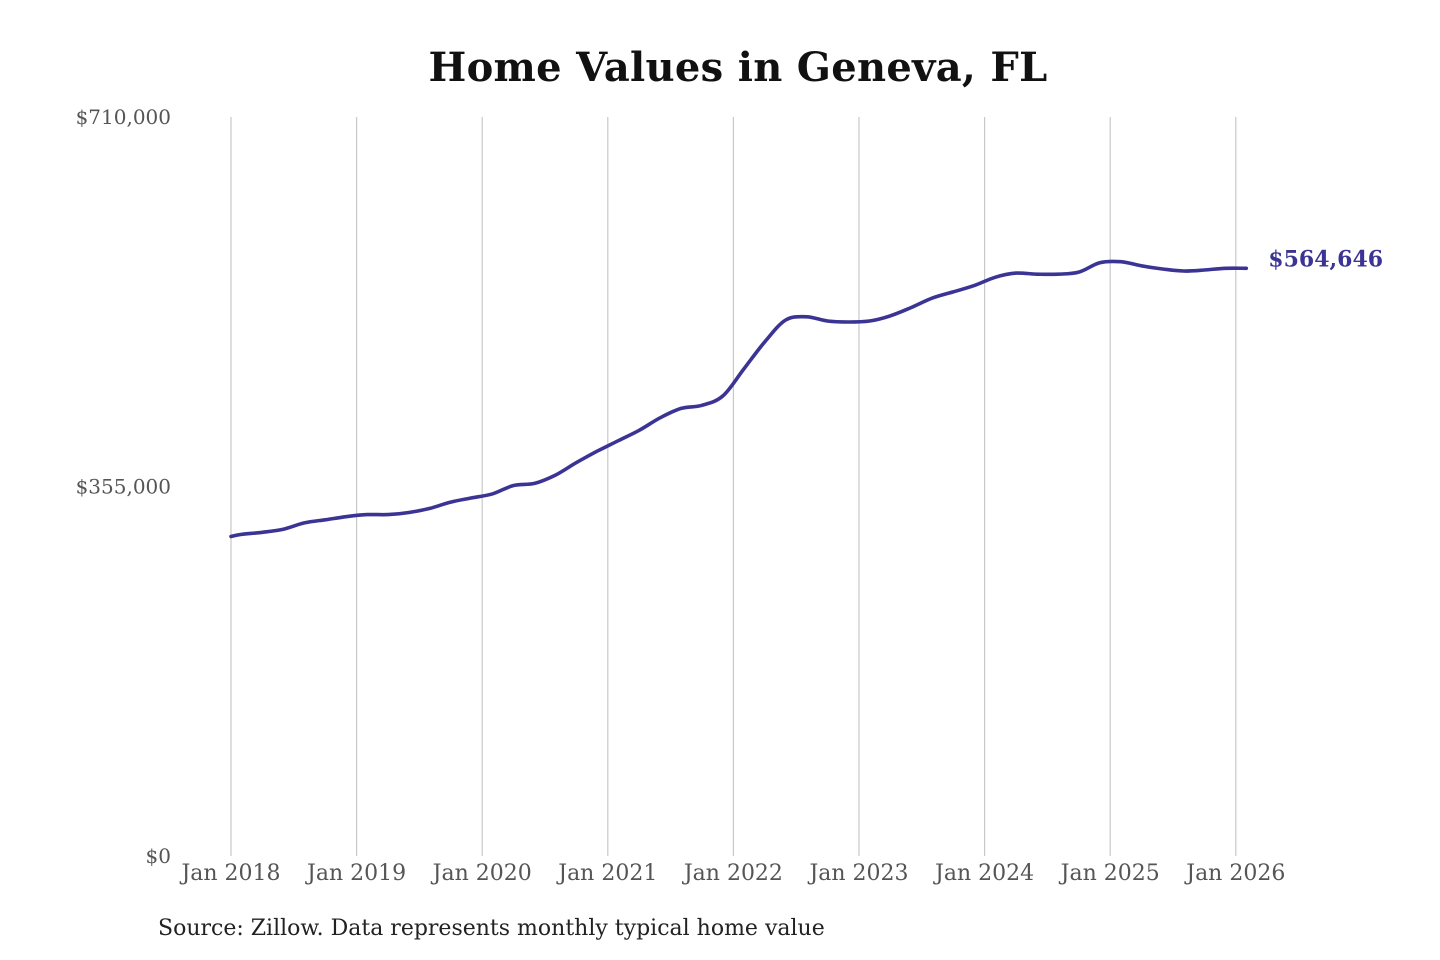 The image size is (1440, 960). What do you see at coordinates (229, 873) in the screenshot?
I see `x-tick-label: Jan 2018` at bounding box center [229, 873].